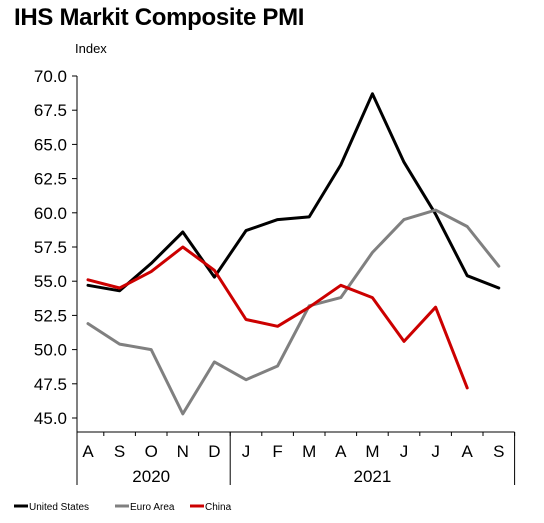 The height and width of the screenshot is (523, 544). What do you see at coordinates (159, 17) in the screenshot?
I see `chart-title: IHS Markit Composite PMI` at bounding box center [159, 17].